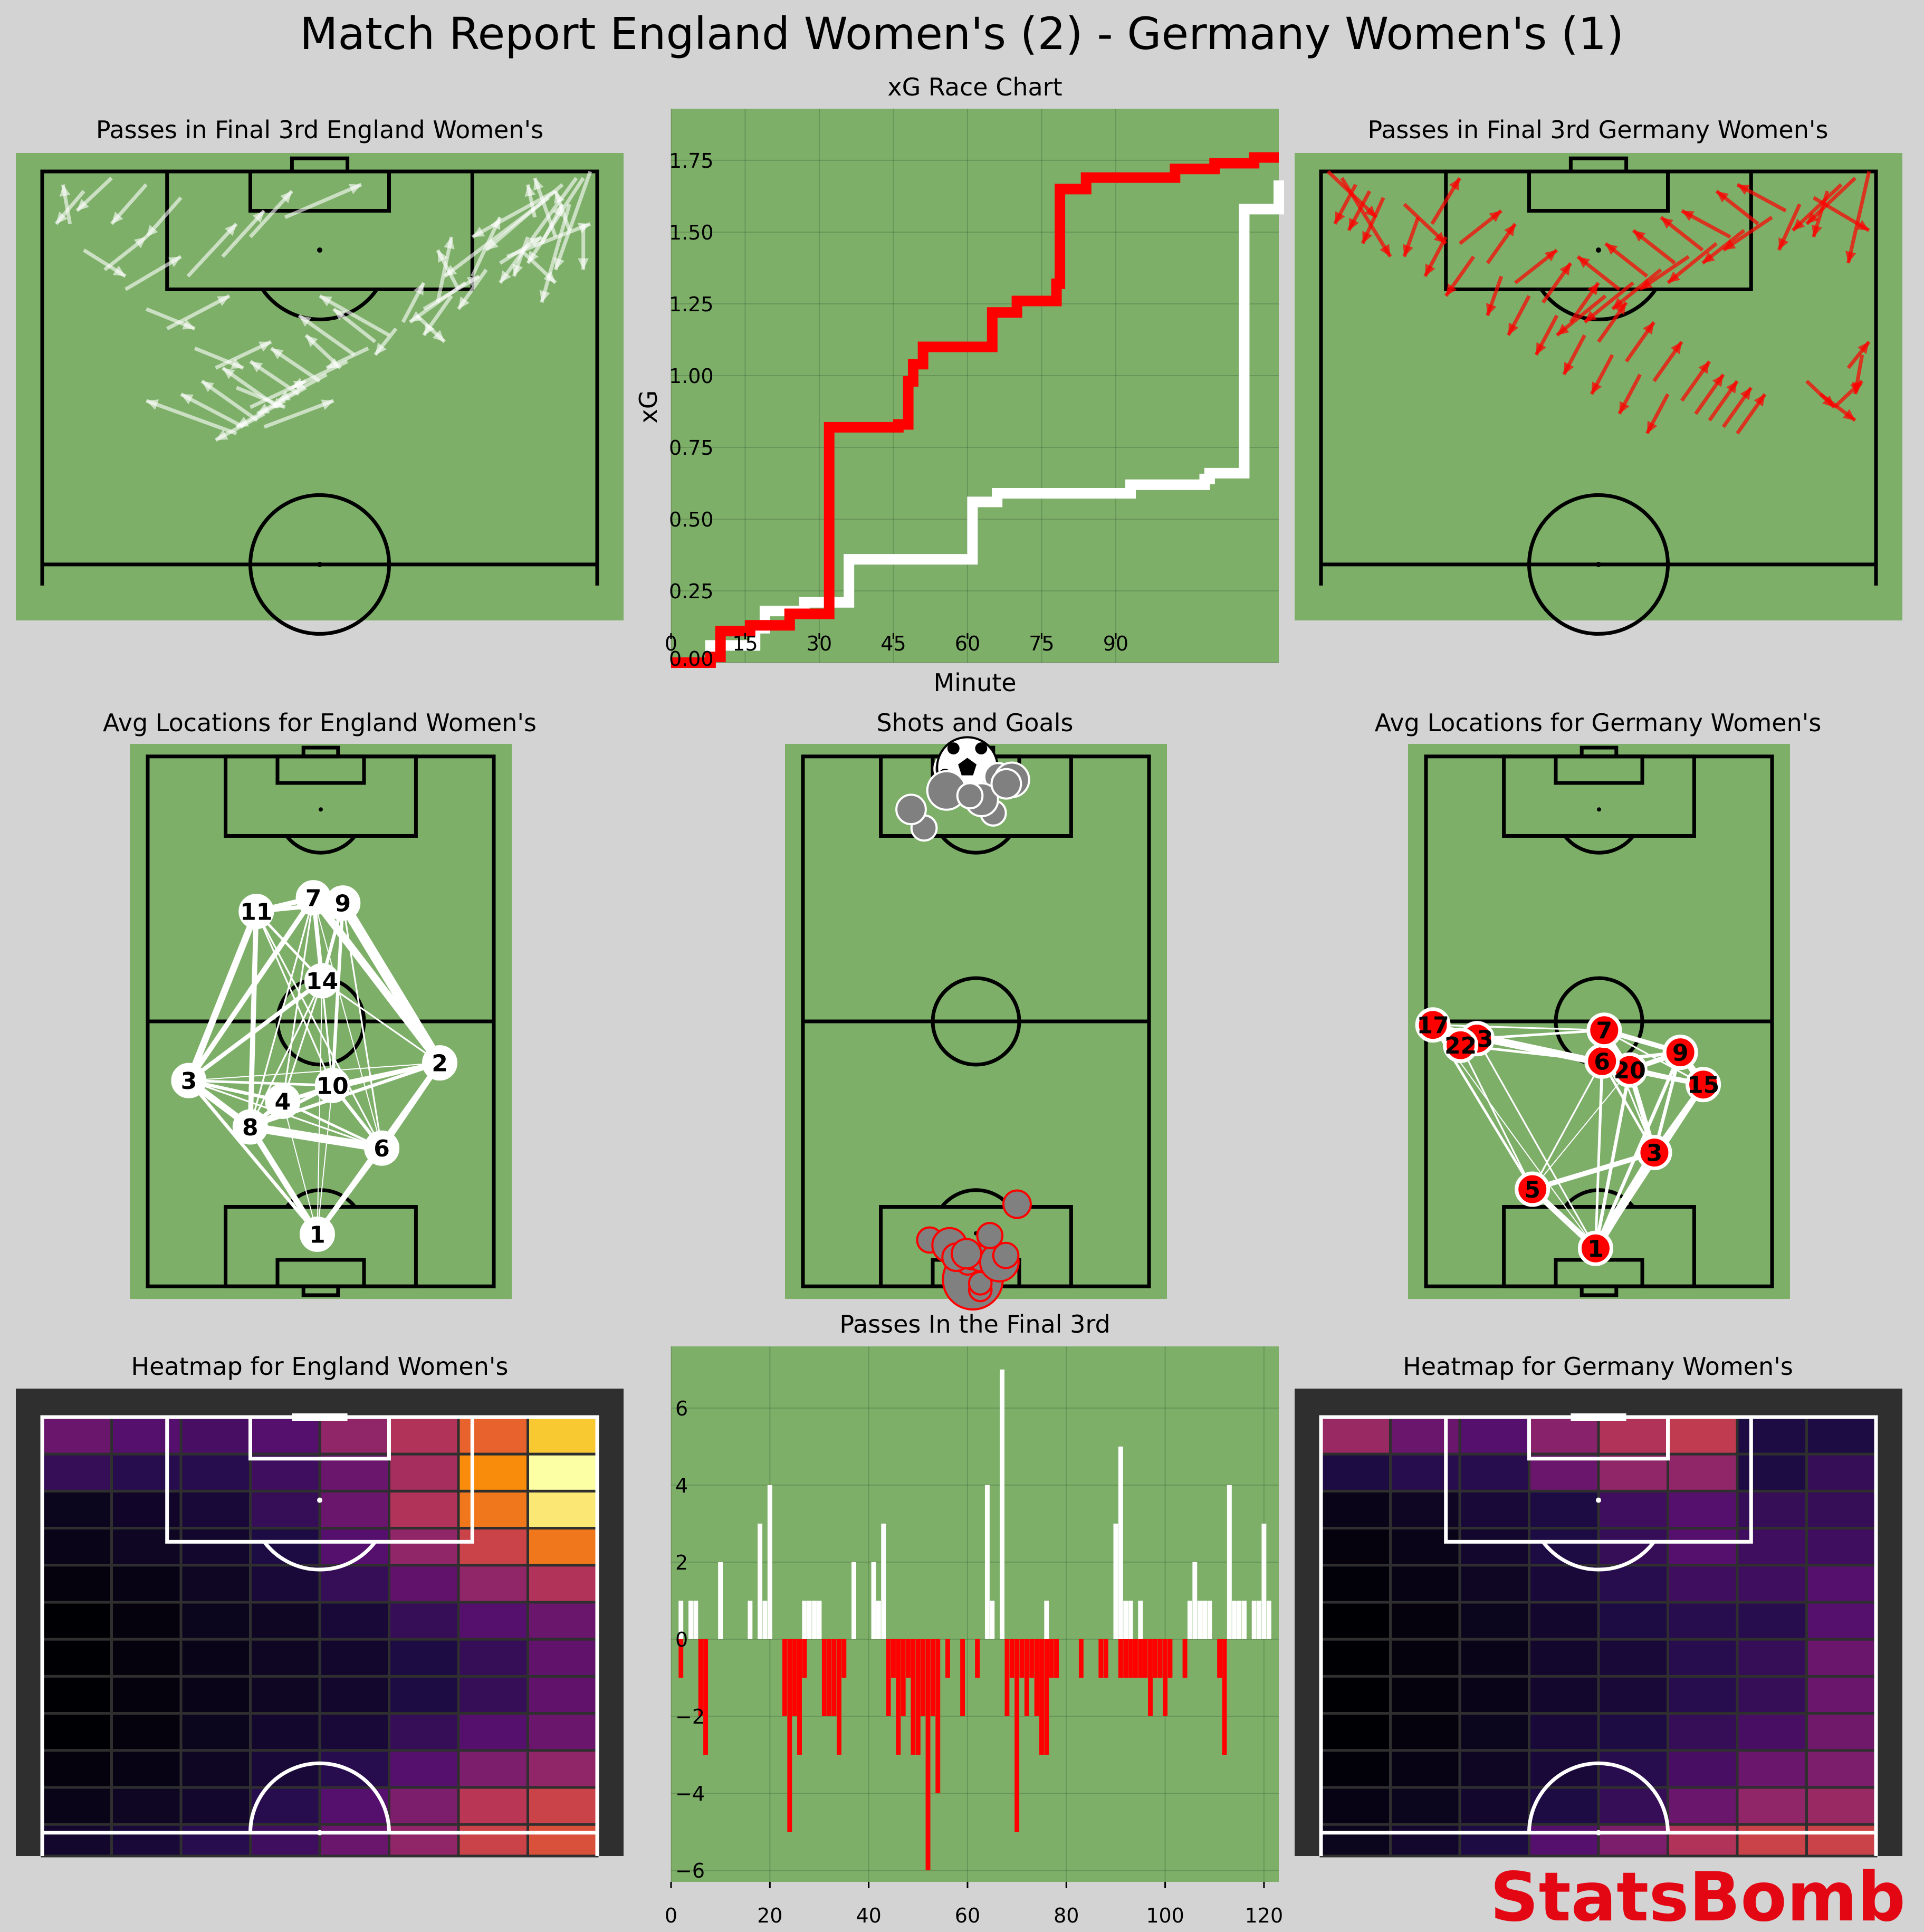 The image size is (1924, 1932). Describe the element at coordinates (1598, 395) in the screenshot. I see `passes-germany-panel` at that location.